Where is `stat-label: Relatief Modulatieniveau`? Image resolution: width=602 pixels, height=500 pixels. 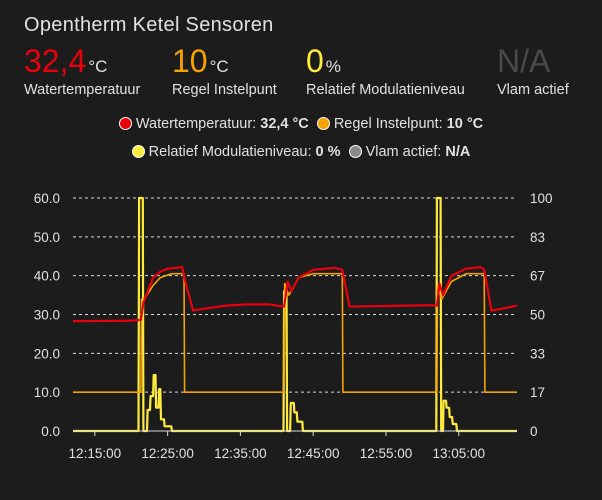
stat-label: Relatief Modulatieniveau is located at coordinates (385, 90).